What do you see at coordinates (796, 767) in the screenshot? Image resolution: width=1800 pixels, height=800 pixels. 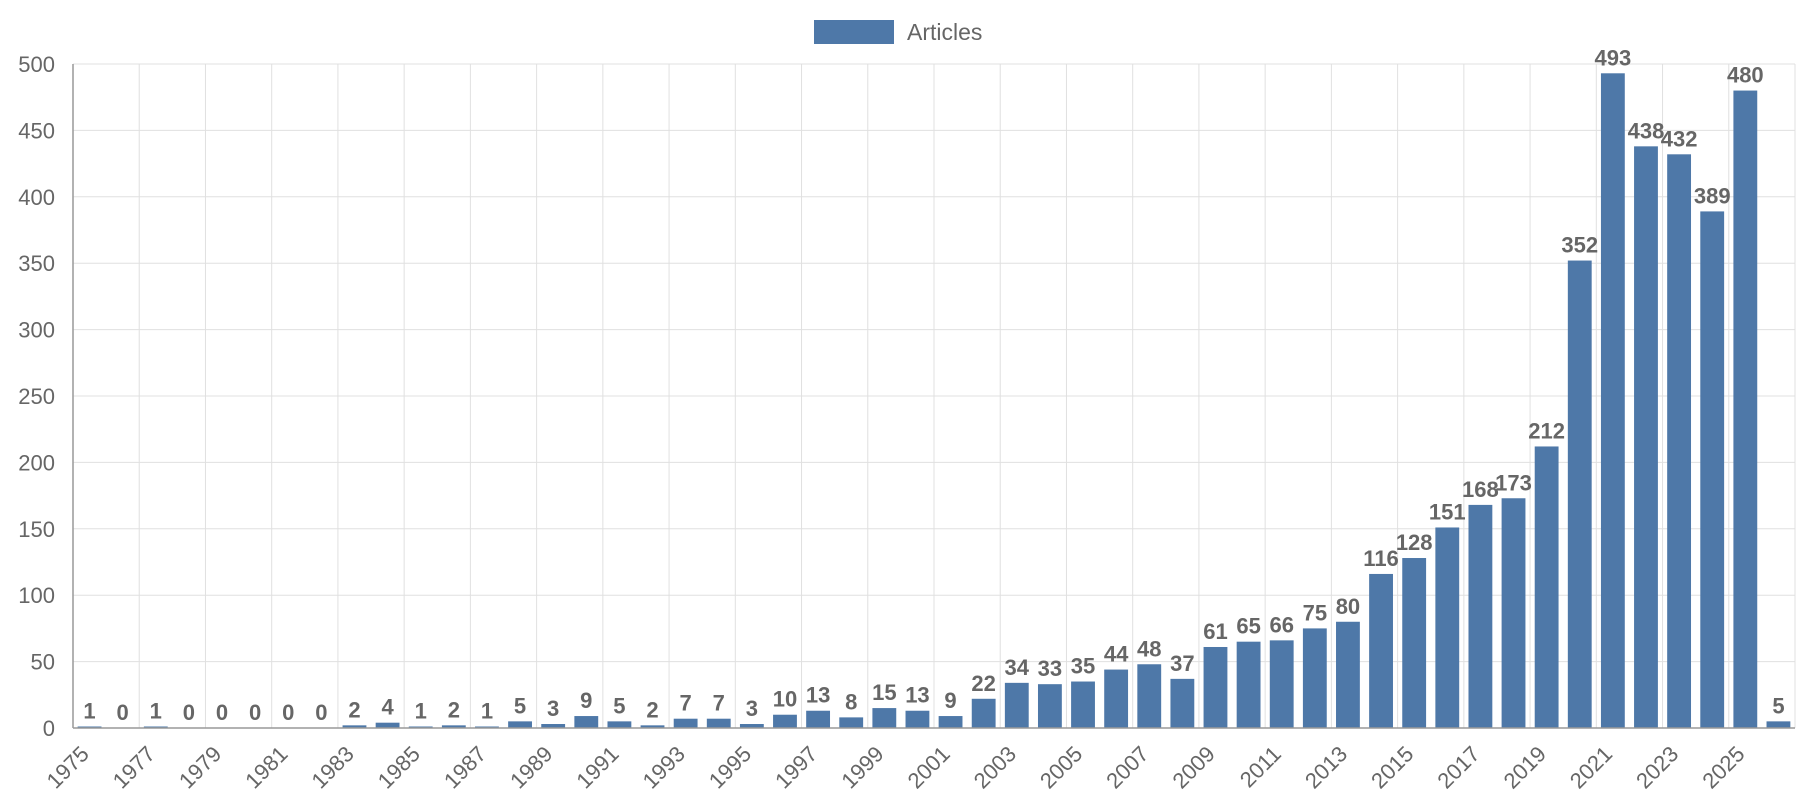 I see `x-tick-label: 1997` at bounding box center [796, 767].